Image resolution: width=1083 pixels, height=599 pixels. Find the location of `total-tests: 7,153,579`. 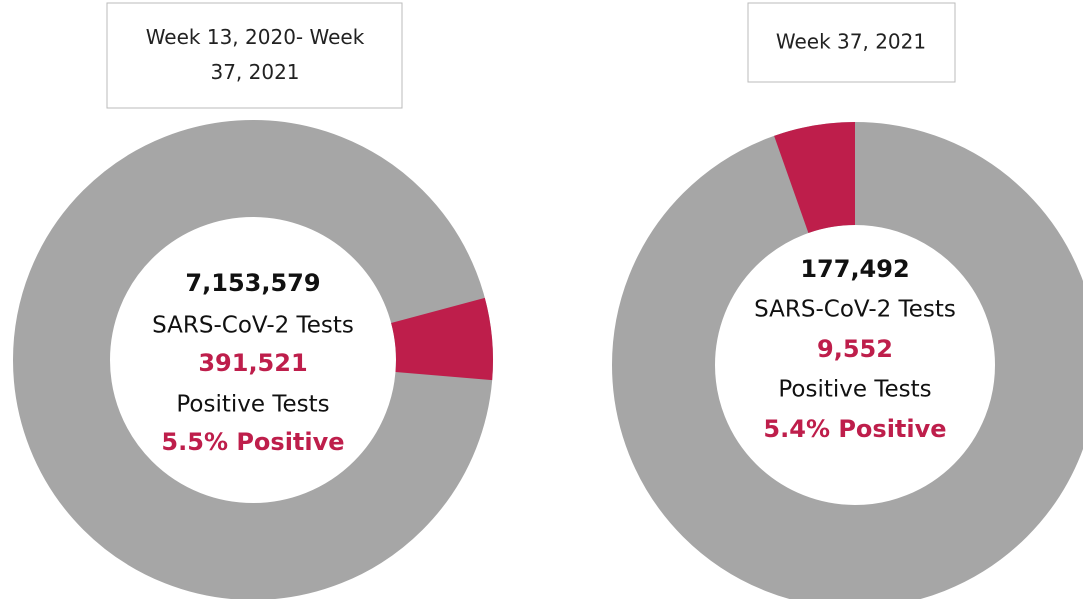

total-tests: 7,153,579 is located at coordinates (252, 283).